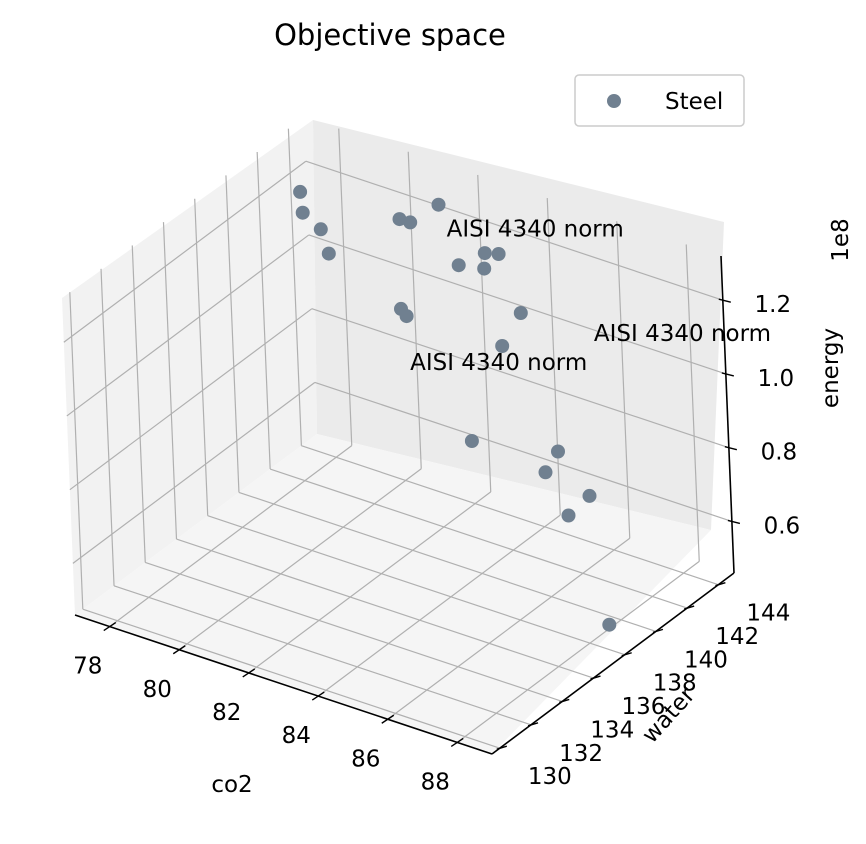 This screenshot has height=844, width=866. I want to click on annotation-1: AISI 4340 norm, so click(682, 334).